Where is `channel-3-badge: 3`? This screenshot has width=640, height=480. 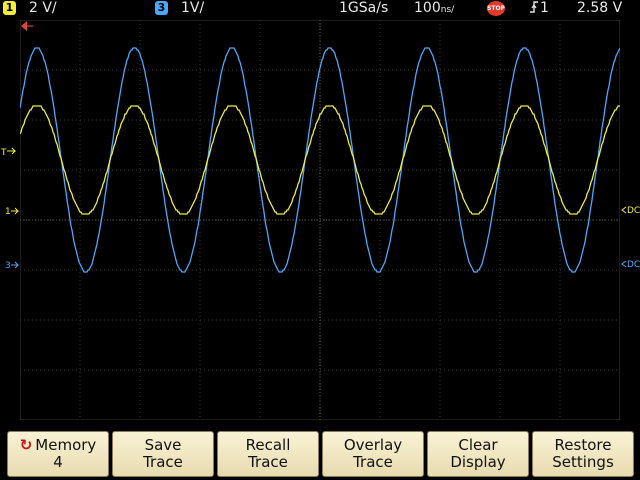 channel-3-badge: 3 is located at coordinates (161, 8).